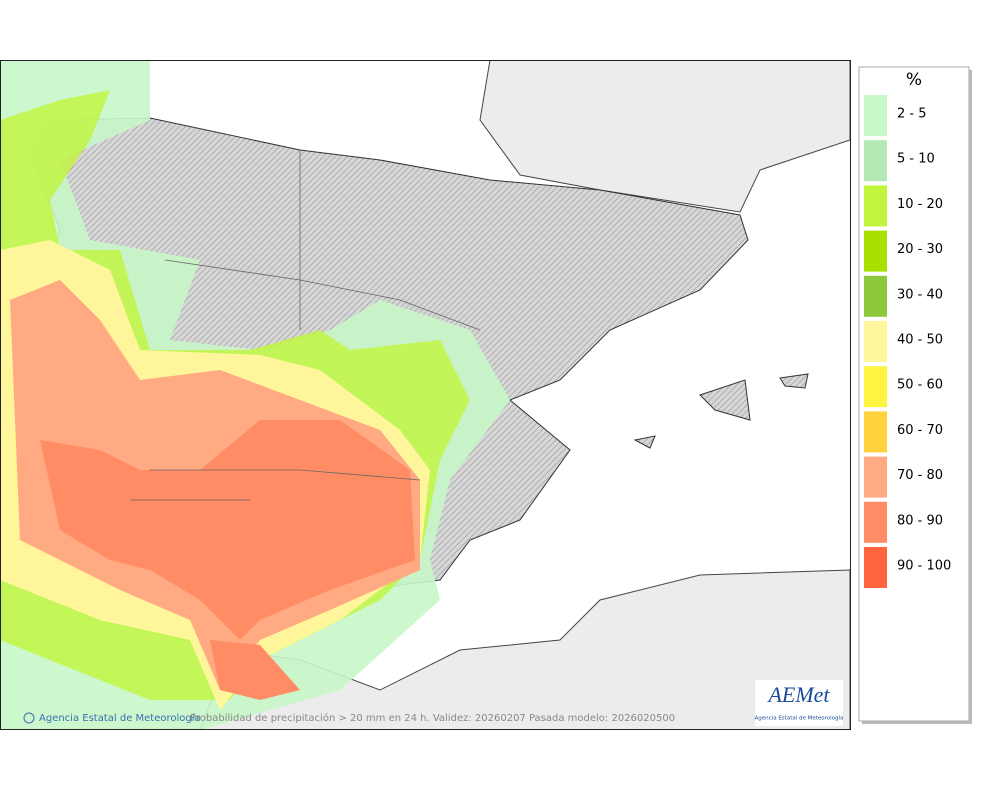 This screenshot has width=1000, height=794. I want to click on france, so click(664, 136).